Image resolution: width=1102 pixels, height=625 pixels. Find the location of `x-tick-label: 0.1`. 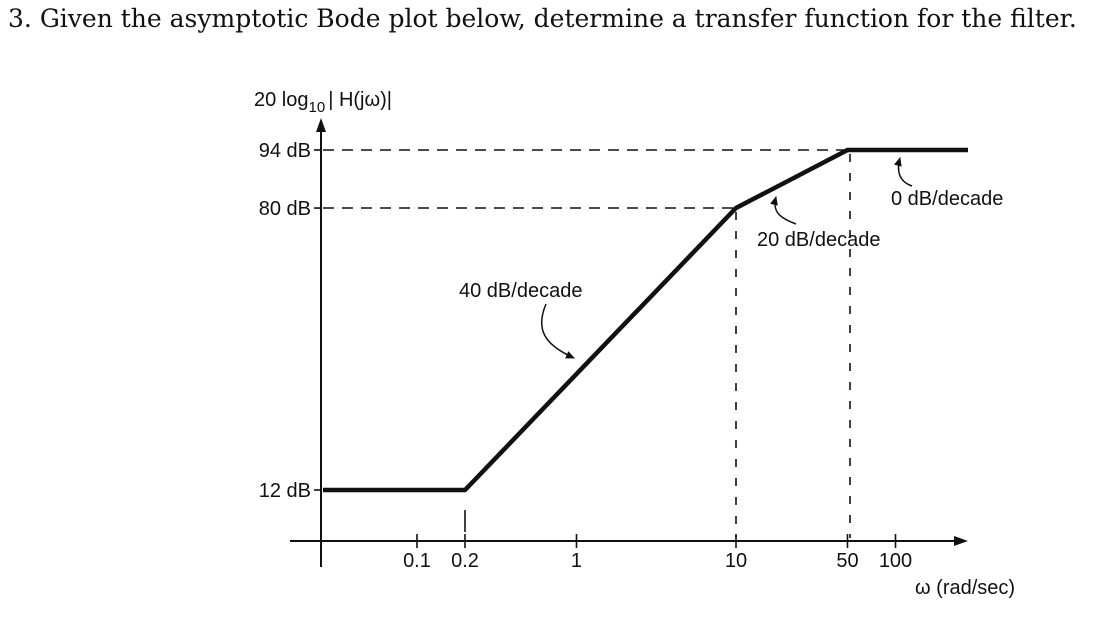

x-tick-label: 0.1 is located at coordinates (417, 561).